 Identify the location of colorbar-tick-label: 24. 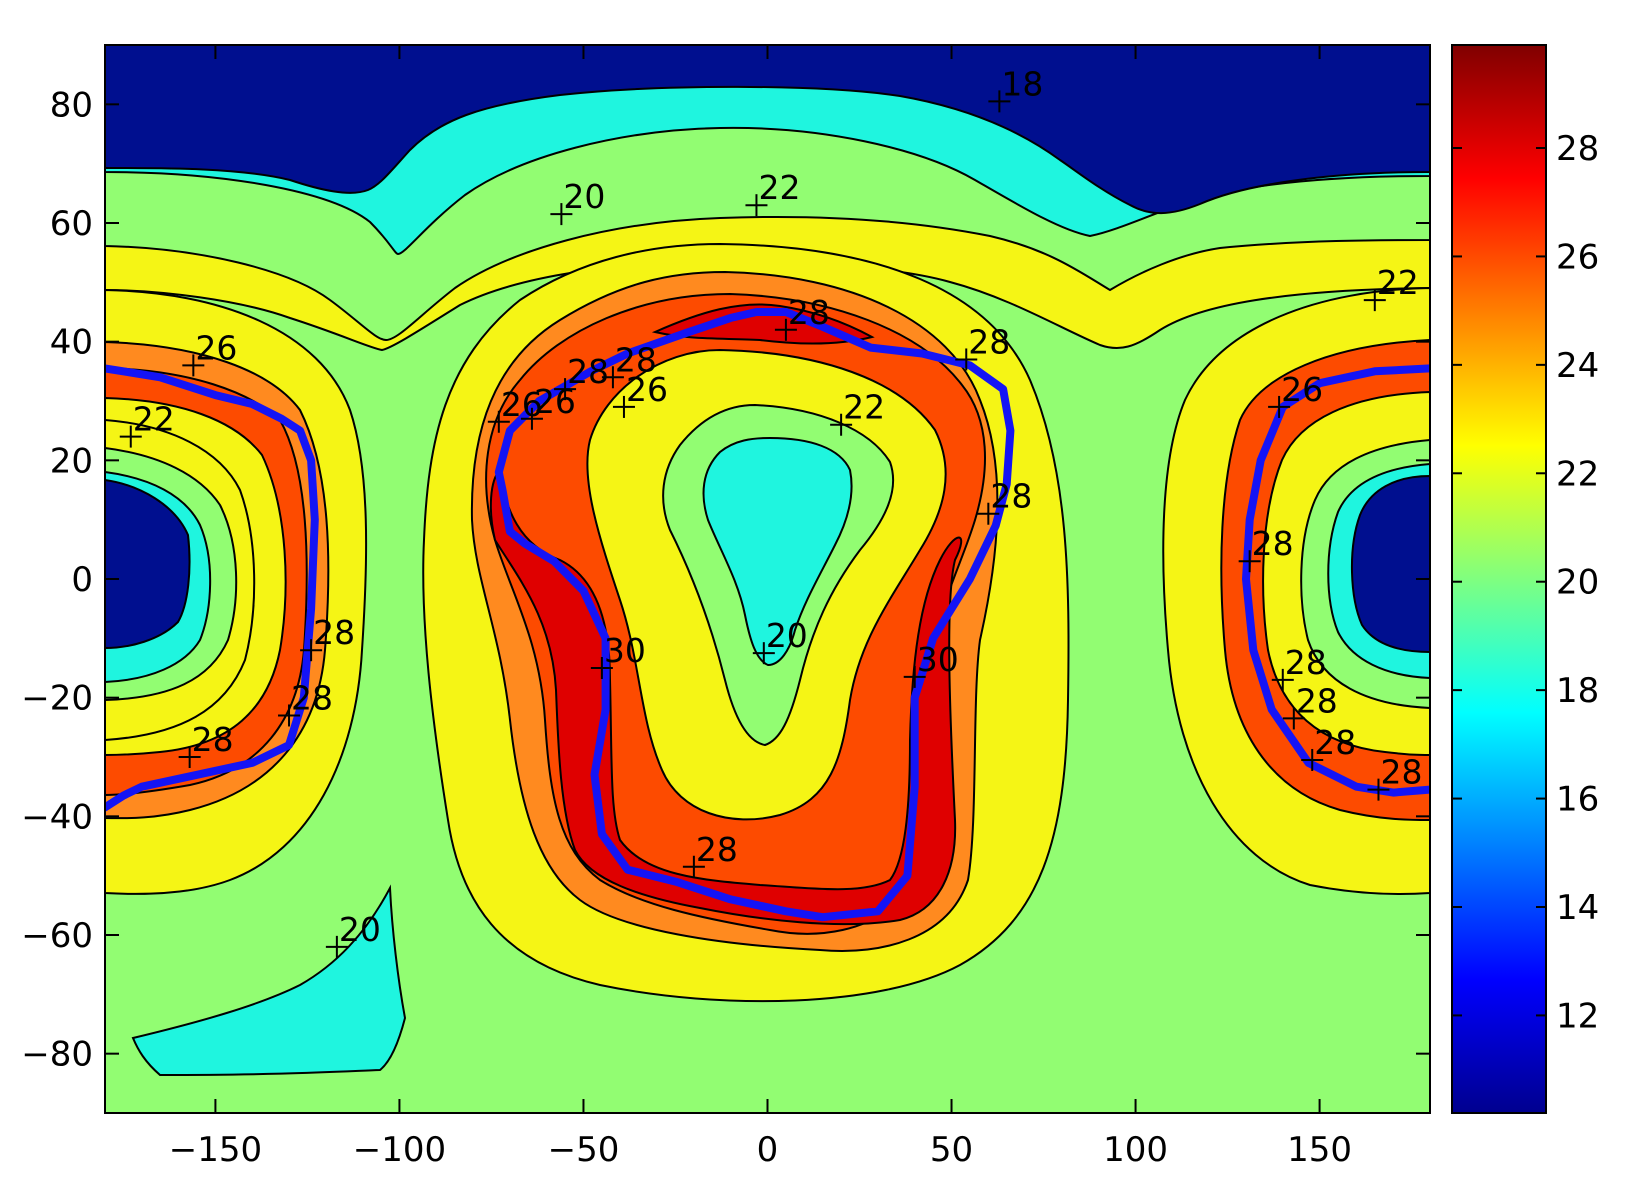
(1577, 366).